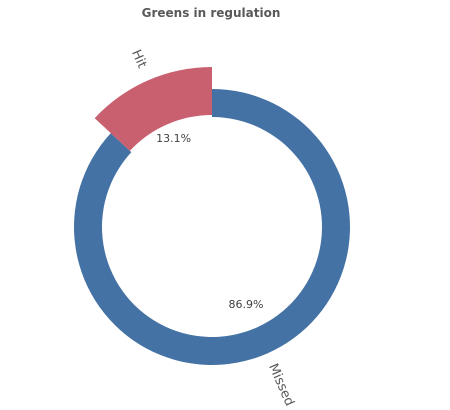 The width and height of the screenshot is (450, 410). Describe the element at coordinates (211, 13) in the screenshot. I see `chart-title: Greens in regulation` at that location.